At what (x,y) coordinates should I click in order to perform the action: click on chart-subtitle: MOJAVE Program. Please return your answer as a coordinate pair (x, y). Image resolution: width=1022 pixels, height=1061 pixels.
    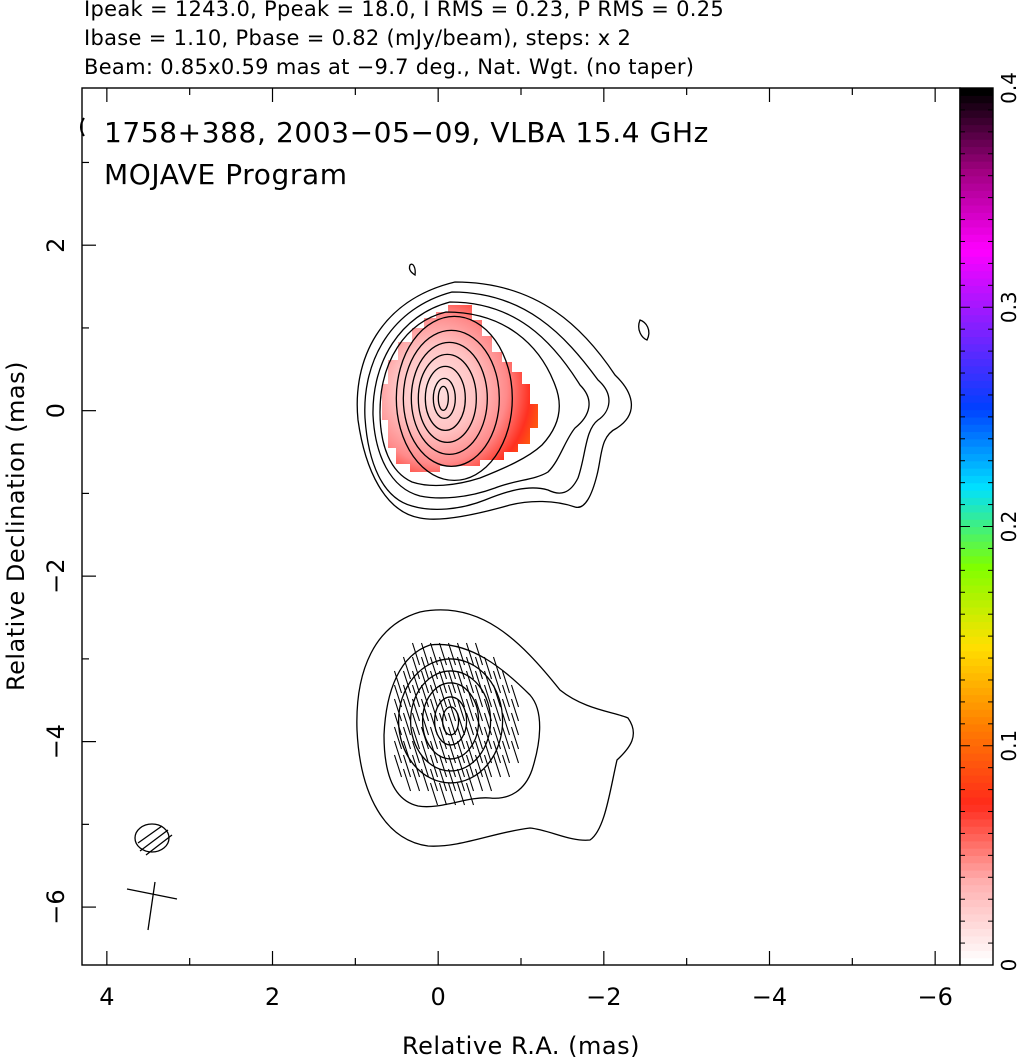
    Looking at the image, I should click on (226, 174).